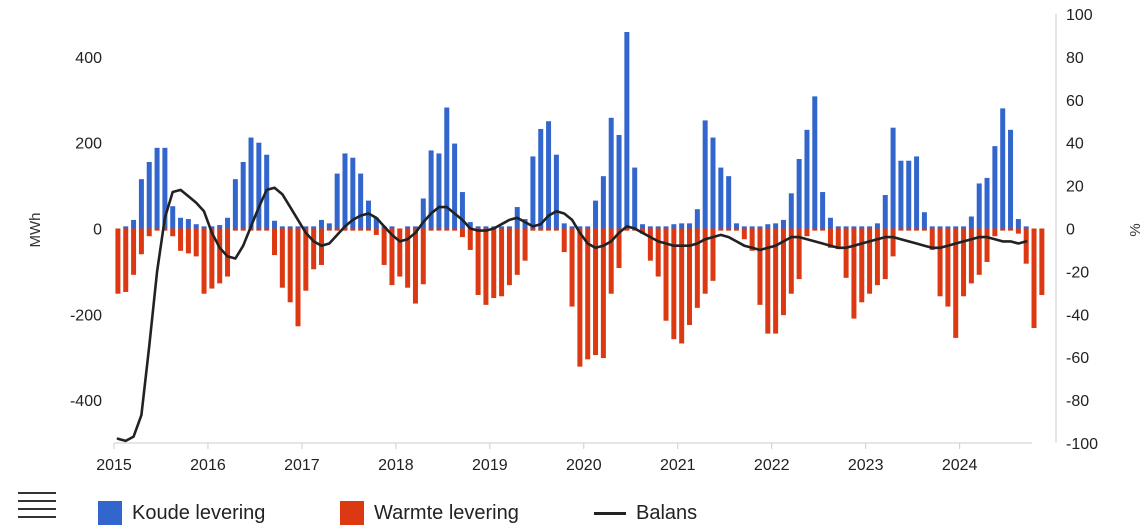 The width and height of the screenshot is (1148, 530). What do you see at coordinates (772, 465) in the screenshot?
I see `x-tick-label: 2022` at bounding box center [772, 465].